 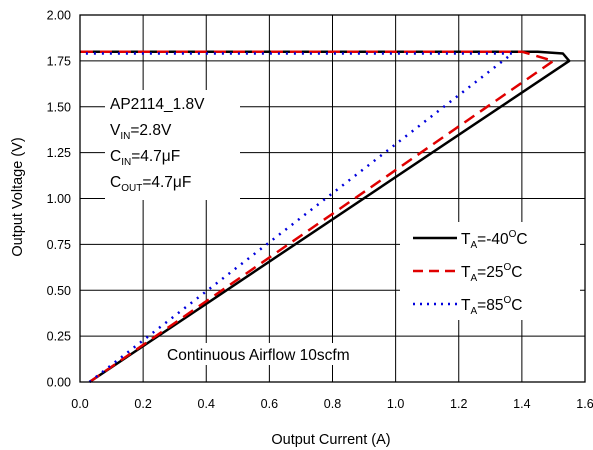 What do you see at coordinates (59, 383) in the screenshot?
I see `y-tick-label: 0.00` at bounding box center [59, 383].